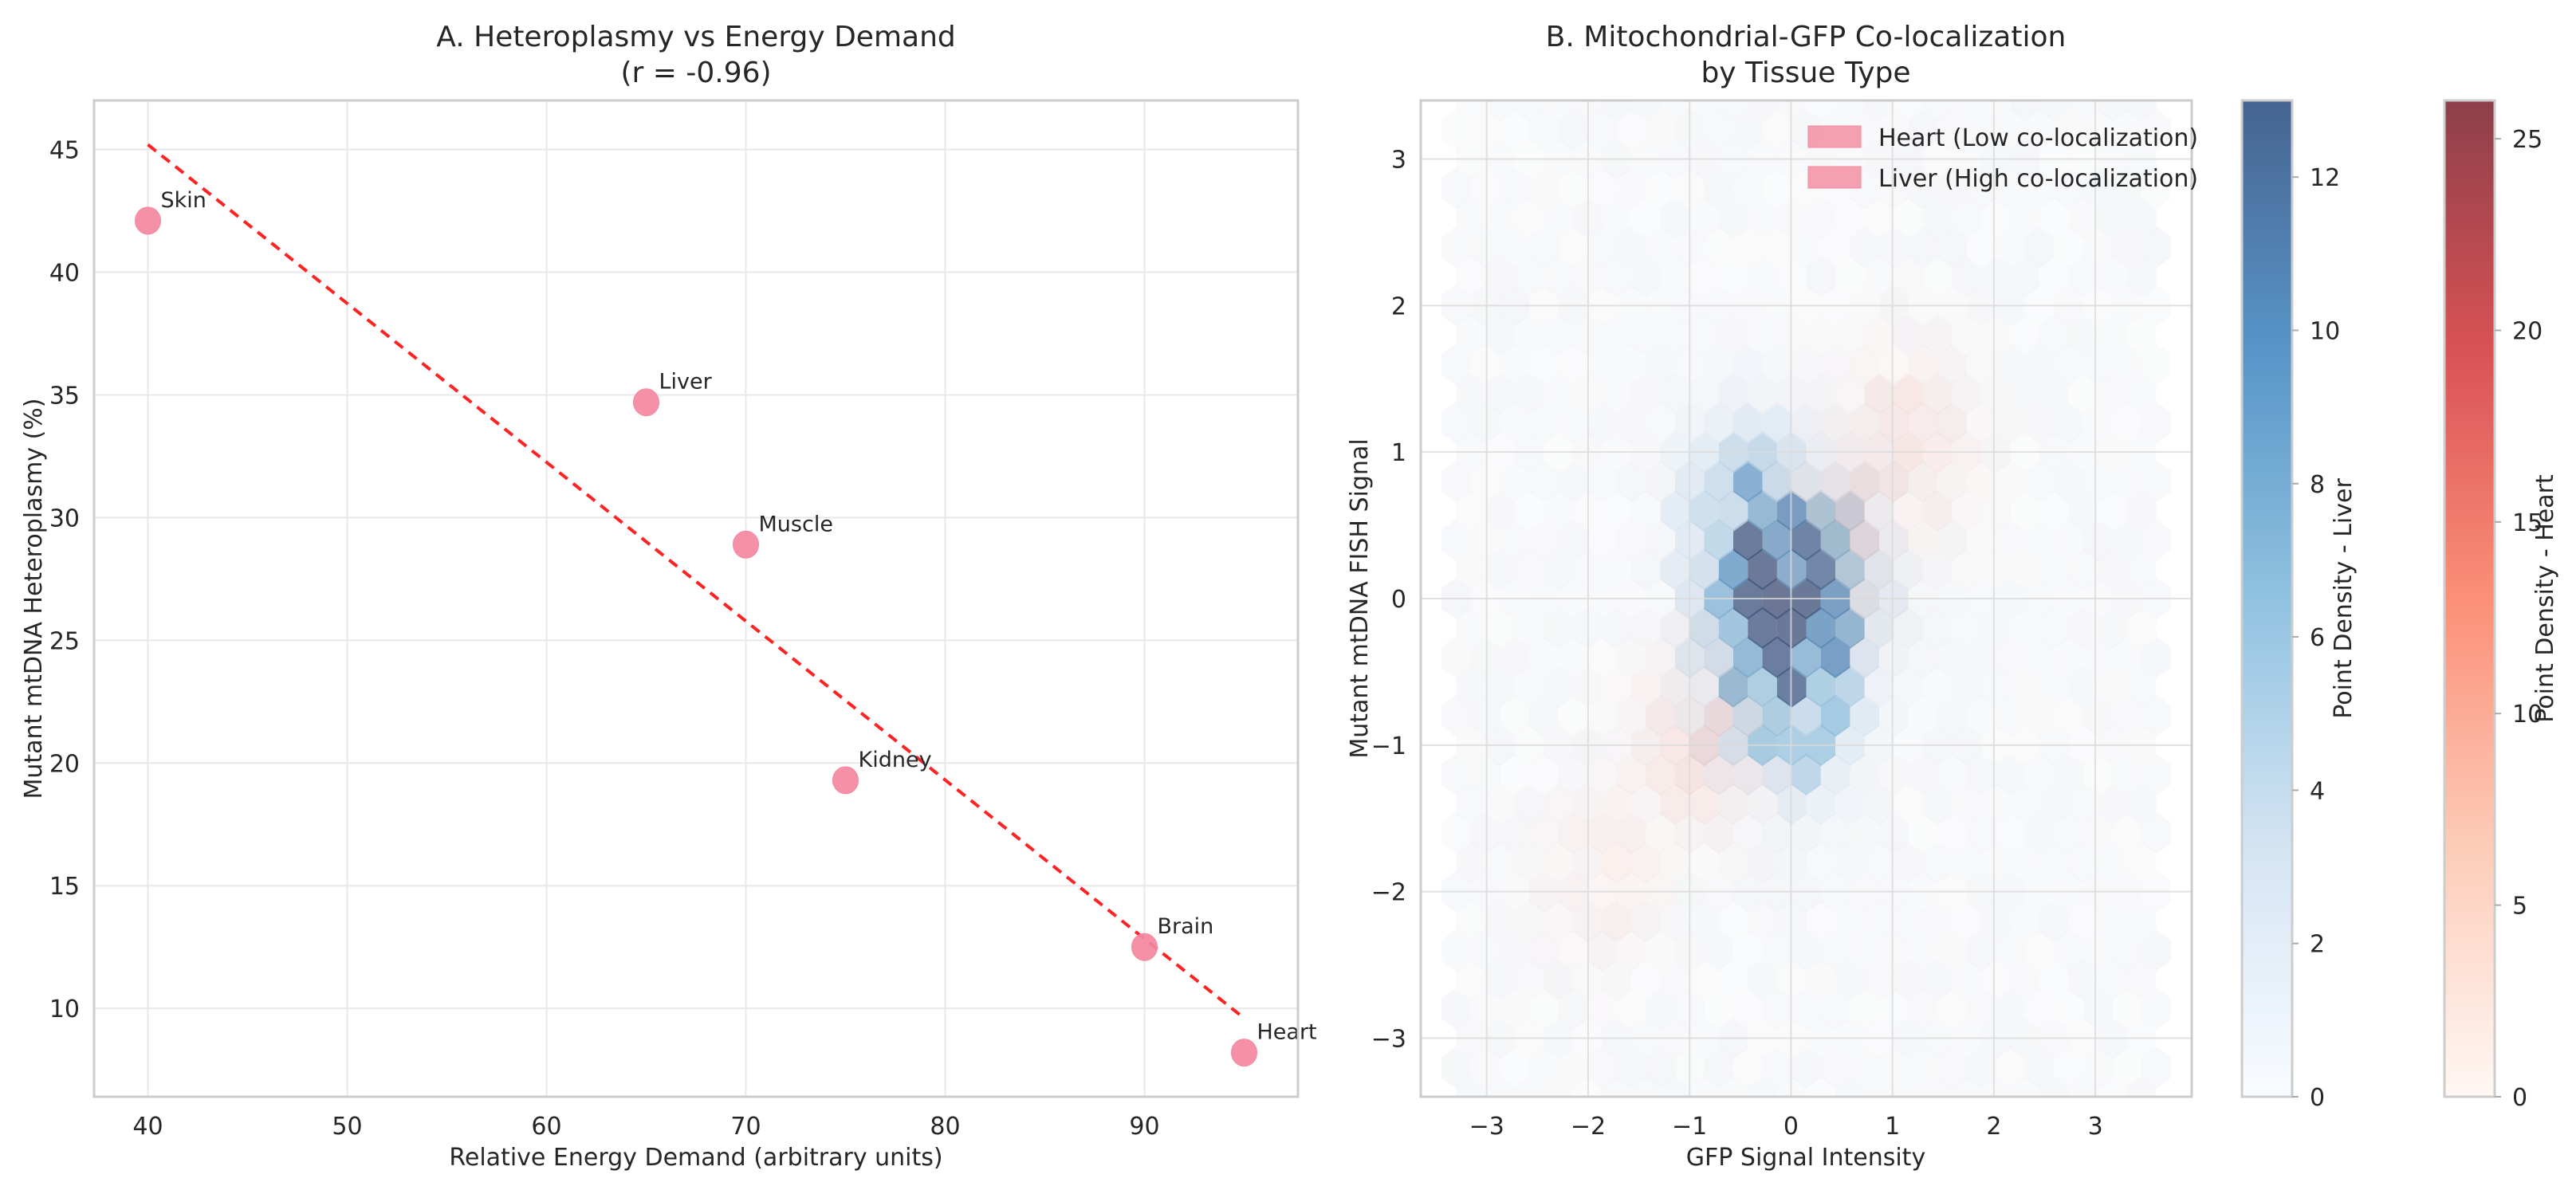 The width and height of the screenshot is (2576, 1190). I want to click on colorbar-heart-gradient, so click(2470, 598).